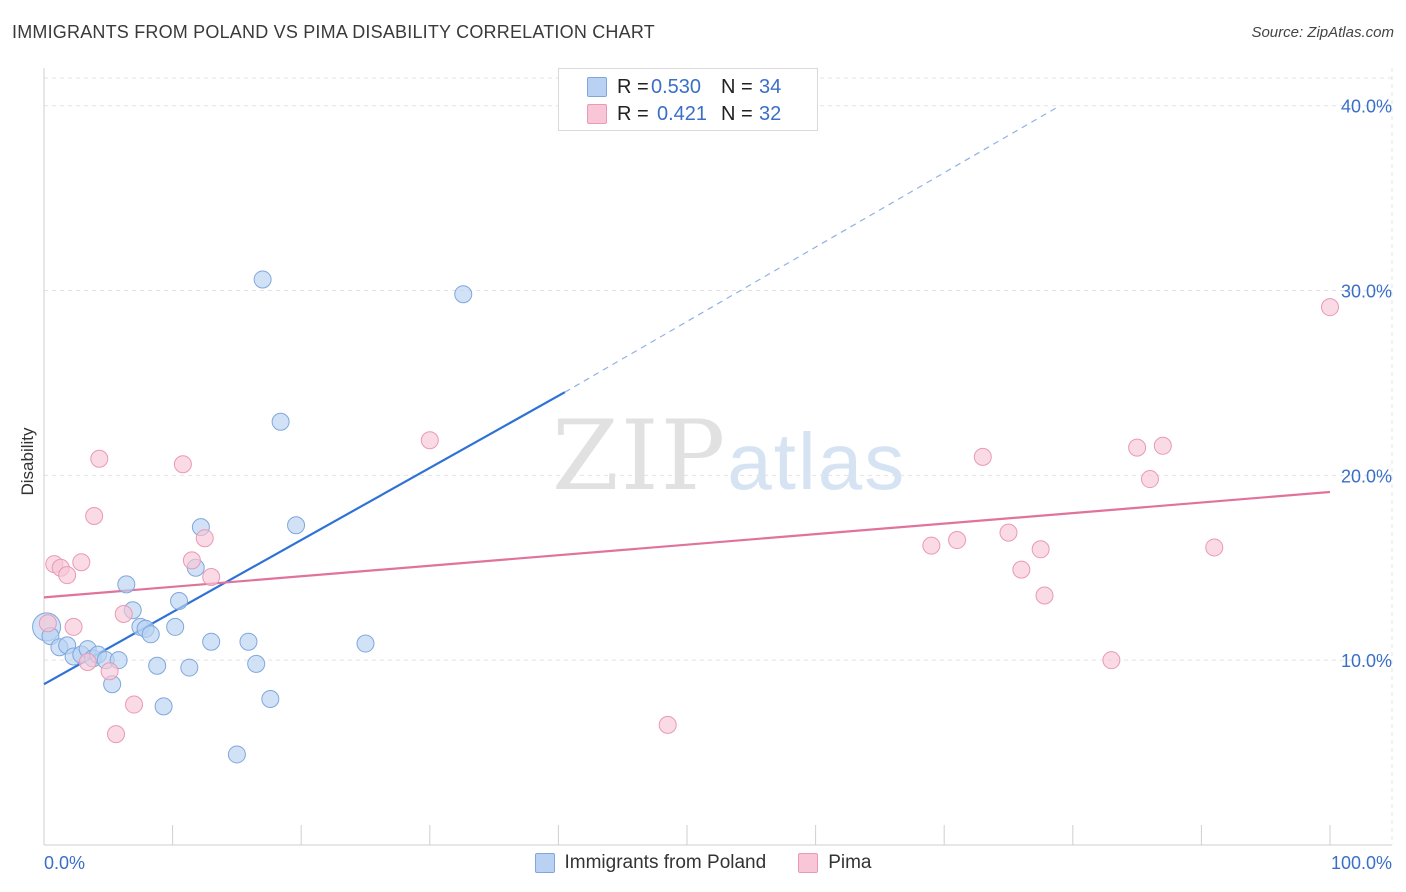  I want to click on series-legend: Immigrants from Poland Pima, so click(703, 863).